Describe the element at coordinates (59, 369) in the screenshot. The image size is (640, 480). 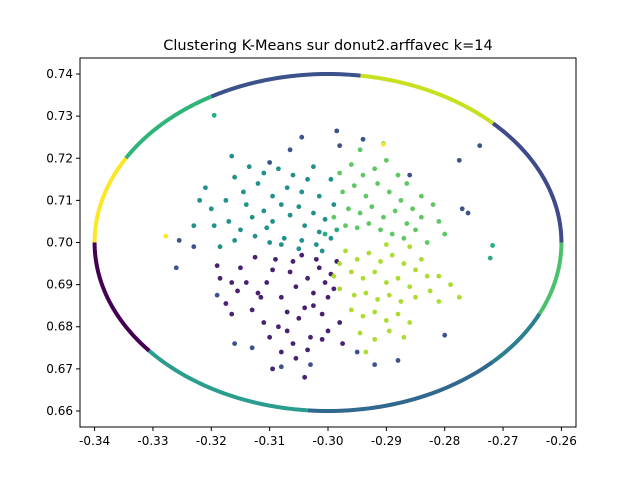
I see `y-tick-label: 0.67` at that location.